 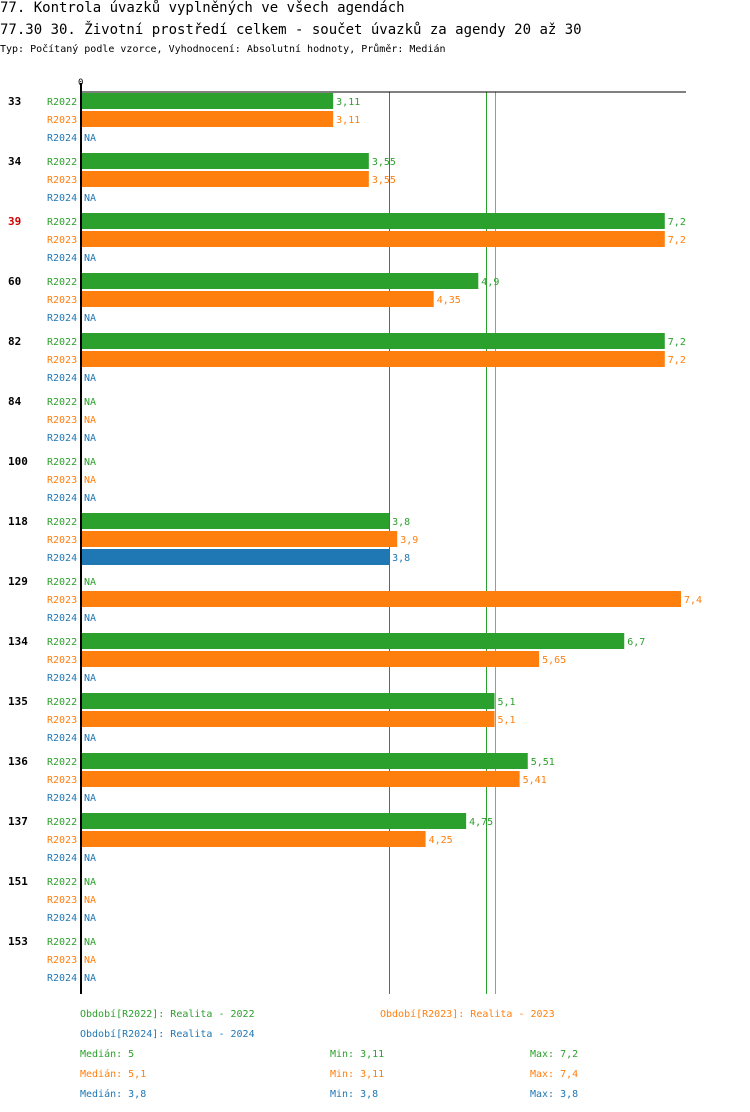 What do you see at coordinates (15, 401) in the screenshot?
I see `category-label: 84` at bounding box center [15, 401].